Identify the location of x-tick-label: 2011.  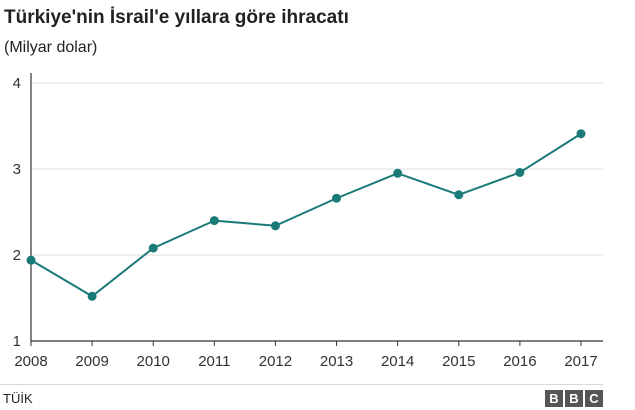
(214, 361).